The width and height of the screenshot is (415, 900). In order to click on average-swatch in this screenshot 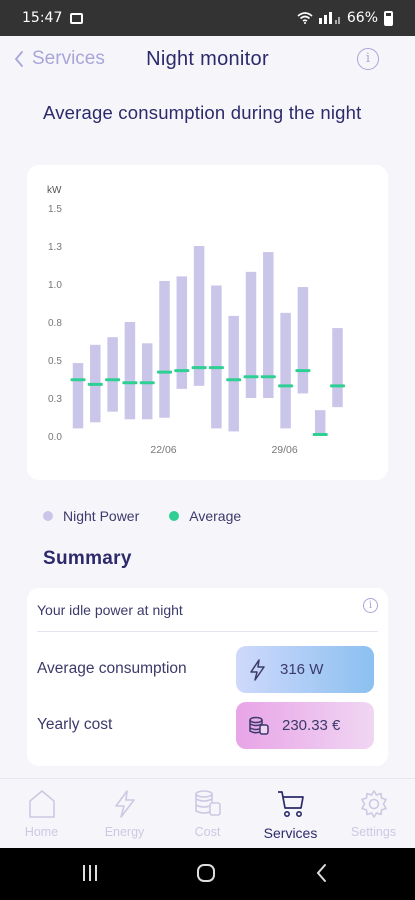, I will do `click(174, 516)`.